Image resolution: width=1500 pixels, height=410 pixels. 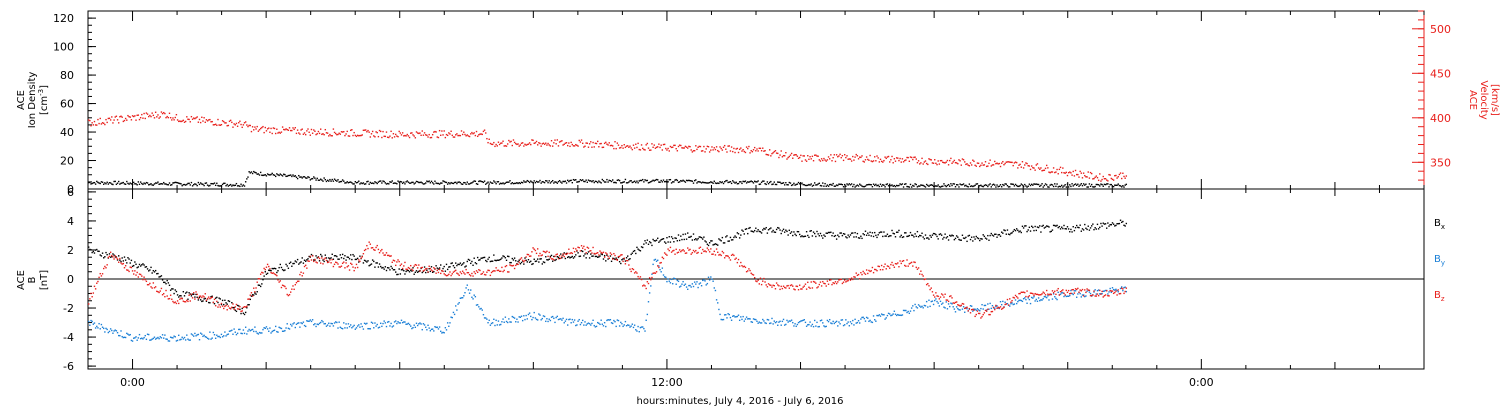 I want to click on ion-density-label-line1: ACE, so click(x=21, y=100).